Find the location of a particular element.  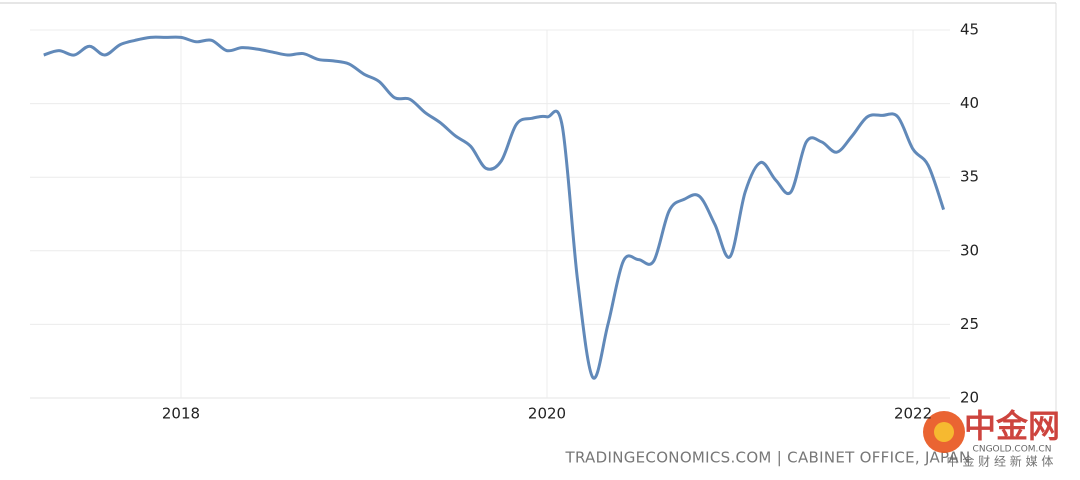

watermark-name: 中金网 is located at coordinates (1012, 426).